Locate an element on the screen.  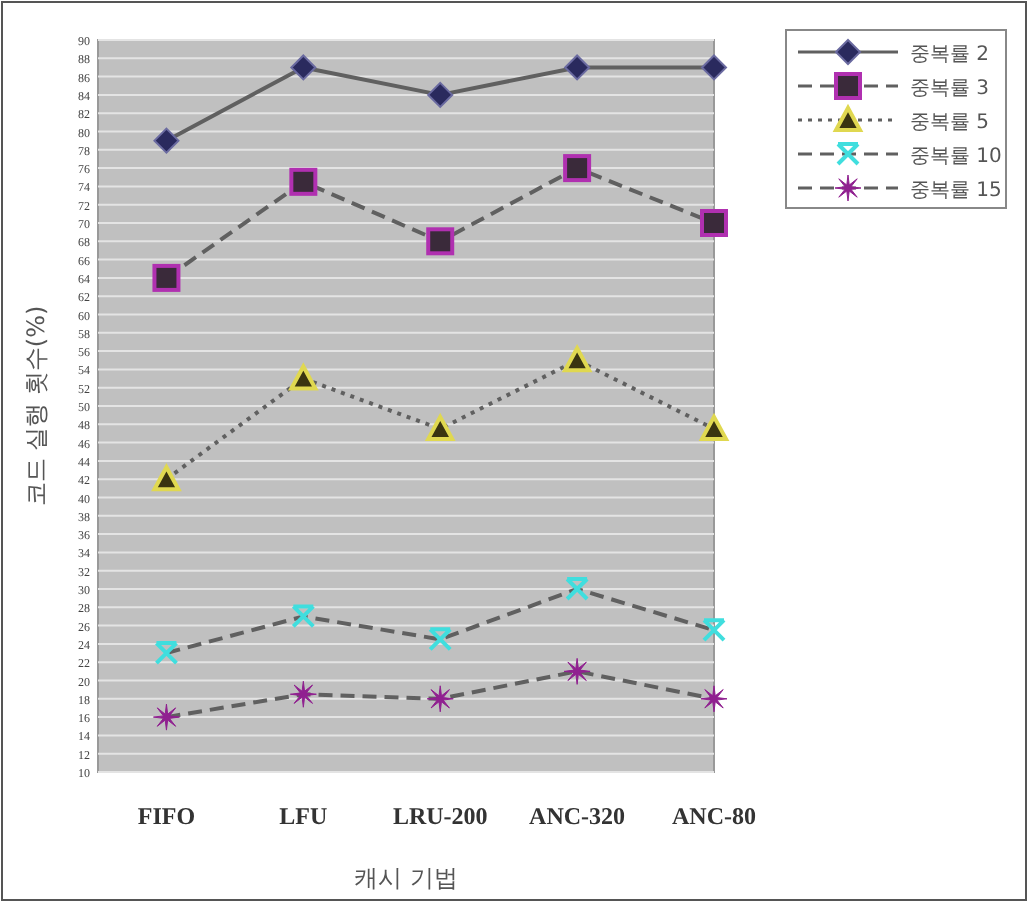
y-axis-title: 코드 실행 횟수(%) is located at coordinates (36, 406).